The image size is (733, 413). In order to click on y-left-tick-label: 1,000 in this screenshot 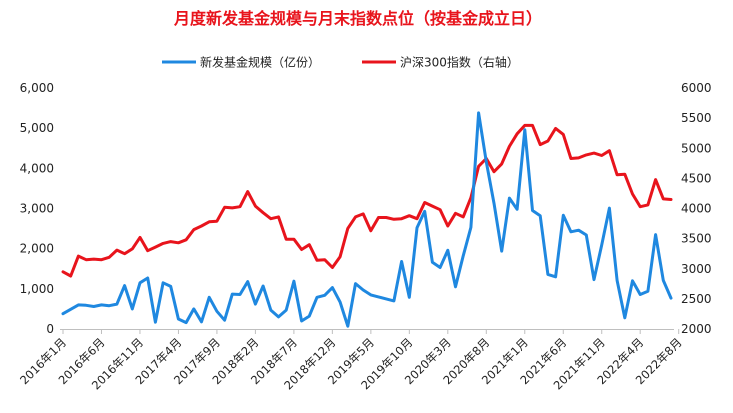, I will do `click(37, 289)`.